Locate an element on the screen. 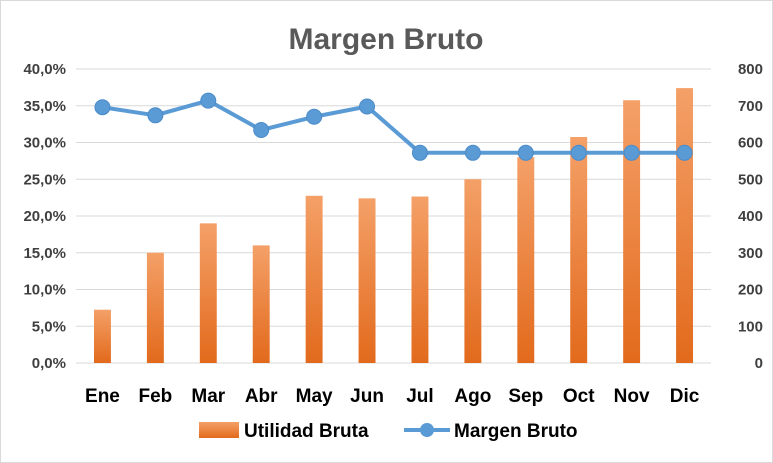 The width and height of the screenshot is (773, 463). right-axis-tick-label: 400 is located at coordinates (750, 216).